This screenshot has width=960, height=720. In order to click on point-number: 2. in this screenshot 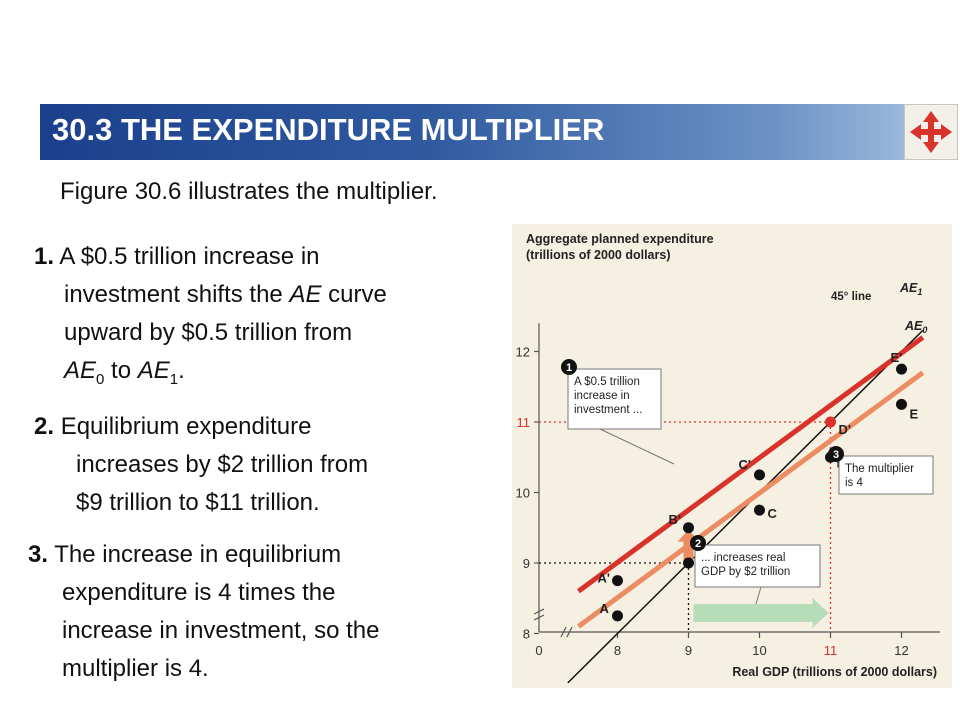, I will do `click(44, 426)`.